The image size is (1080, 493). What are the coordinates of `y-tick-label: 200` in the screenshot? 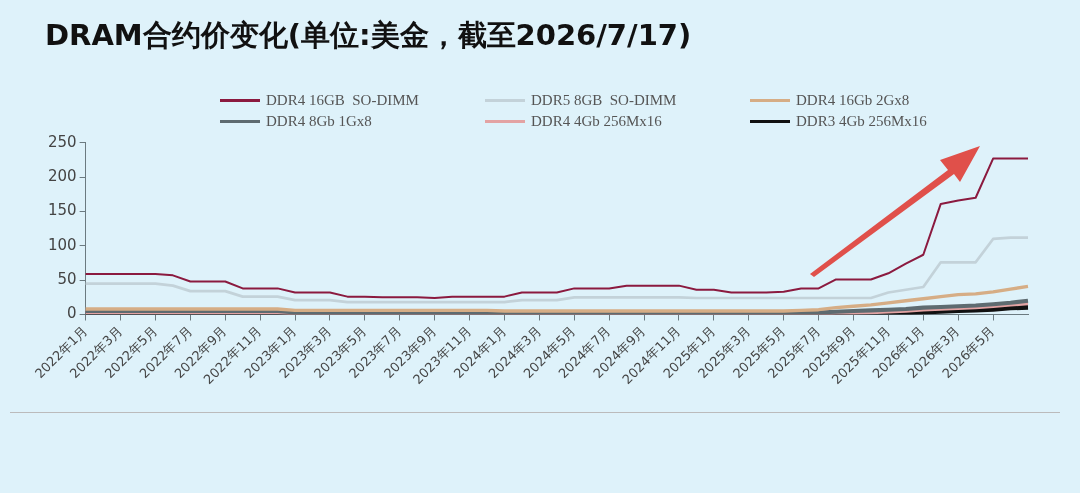 It's located at (62, 176).